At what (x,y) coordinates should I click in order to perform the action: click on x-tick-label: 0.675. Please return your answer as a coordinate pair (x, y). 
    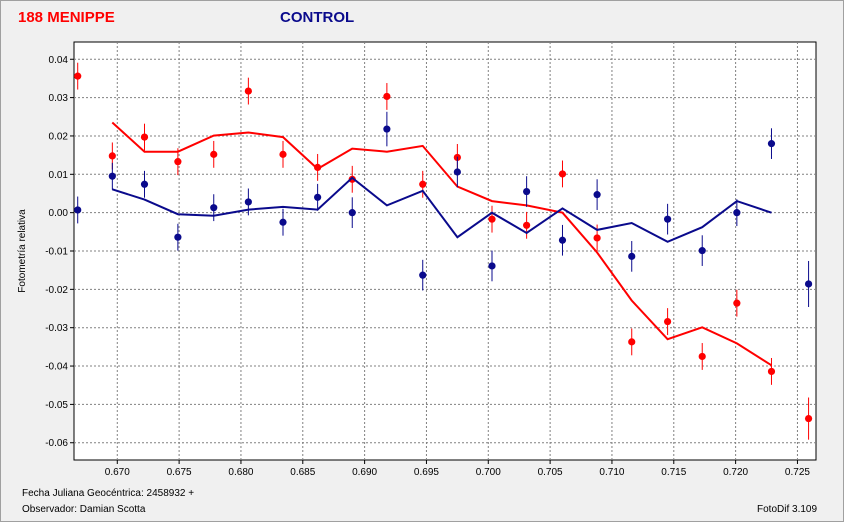
    Looking at the image, I should click on (179, 472).